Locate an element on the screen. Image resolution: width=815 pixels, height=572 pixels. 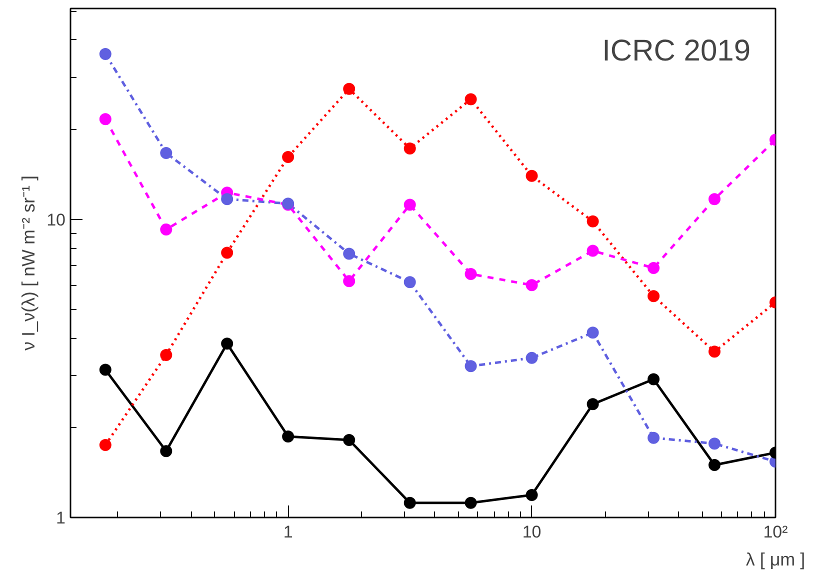
x-tick-label: 10 is located at coordinates (532, 532).